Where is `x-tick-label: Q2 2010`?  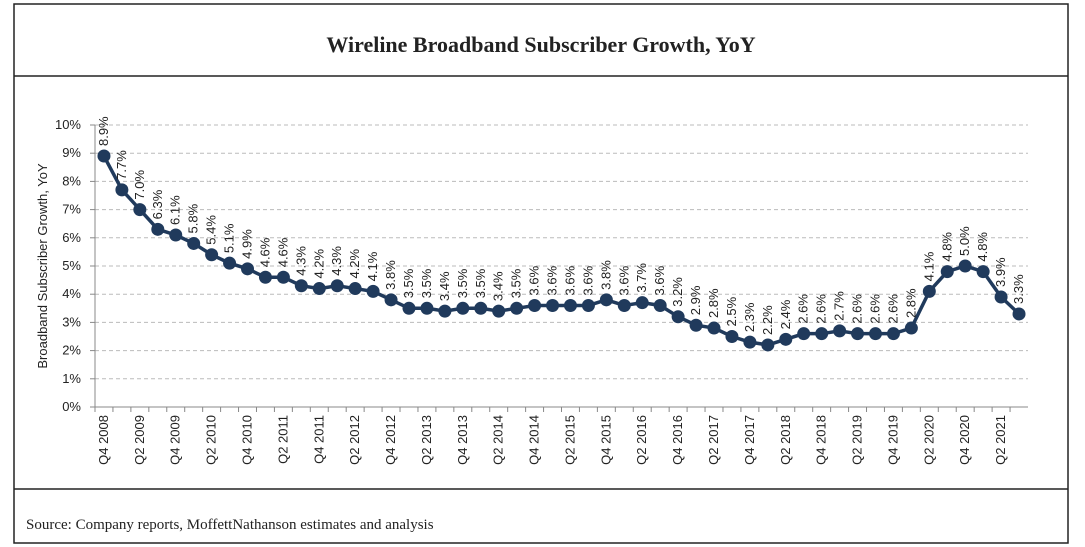 x-tick-label: Q2 2010 is located at coordinates (211, 440).